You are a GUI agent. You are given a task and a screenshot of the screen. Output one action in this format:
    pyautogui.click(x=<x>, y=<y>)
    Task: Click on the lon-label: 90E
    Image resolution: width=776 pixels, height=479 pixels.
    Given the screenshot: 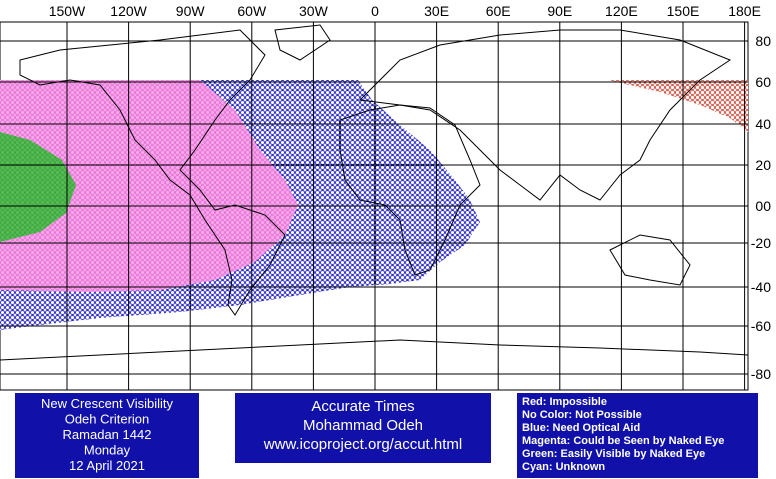 What is the action you would take?
    pyautogui.click(x=559, y=11)
    